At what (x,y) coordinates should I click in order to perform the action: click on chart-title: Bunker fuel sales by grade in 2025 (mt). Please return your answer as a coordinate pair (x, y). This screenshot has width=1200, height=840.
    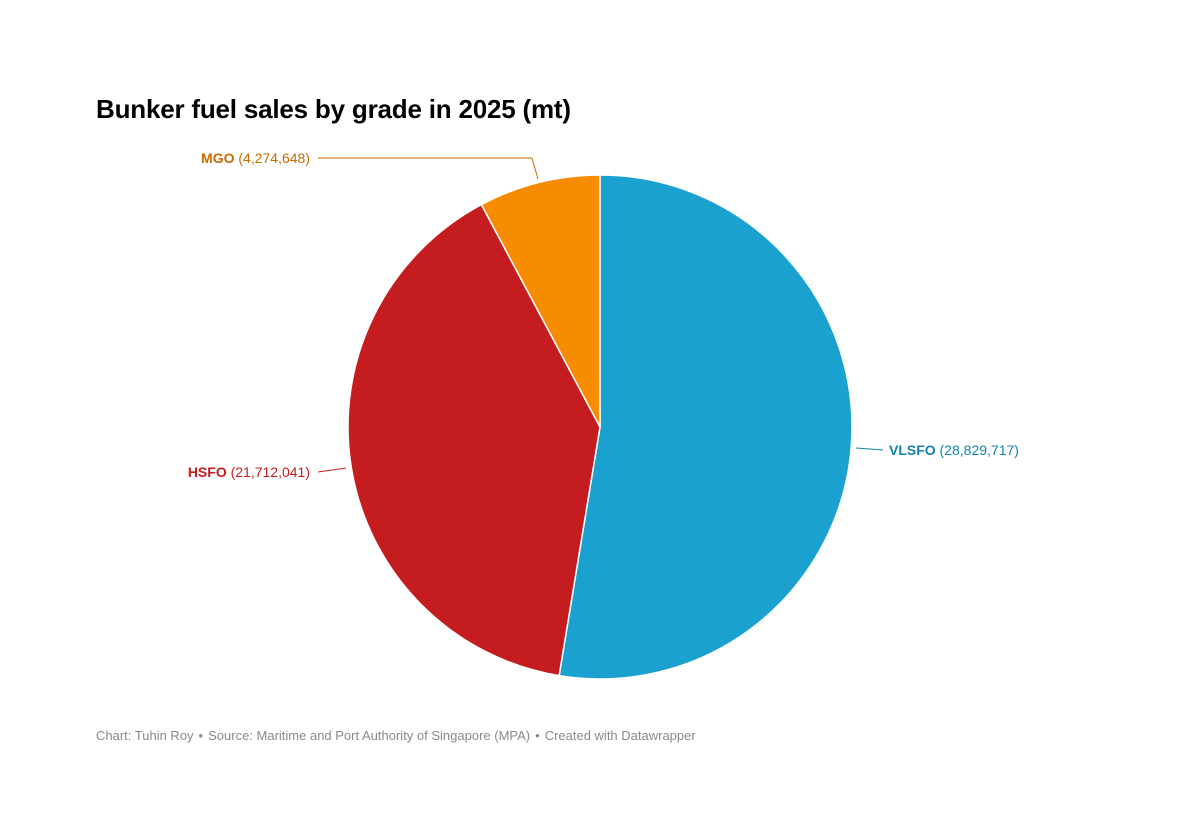
    Looking at the image, I should click on (333, 109).